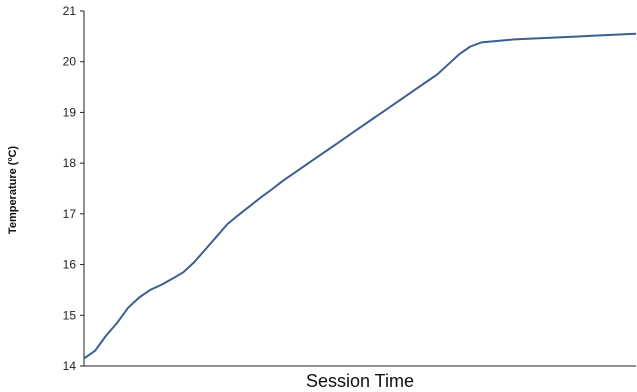 The height and width of the screenshot is (392, 637). Describe the element at coordinates (70, 366) in the screenshot. I see `y-tick-label: 14` at that location.